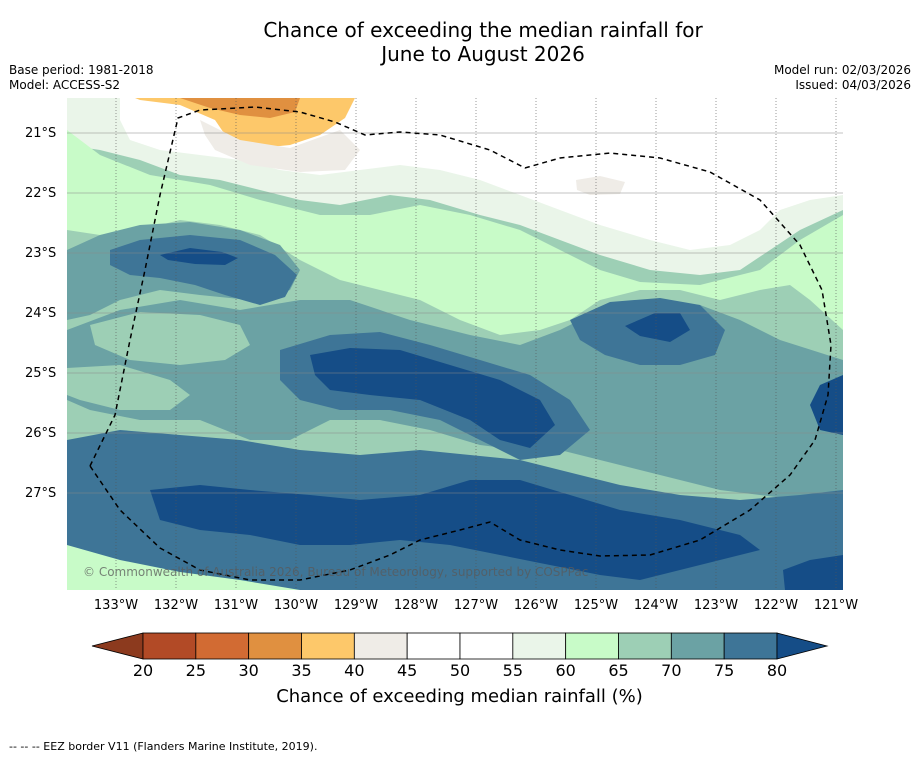  I want to click on colorbar-segments, so click(460, 646).